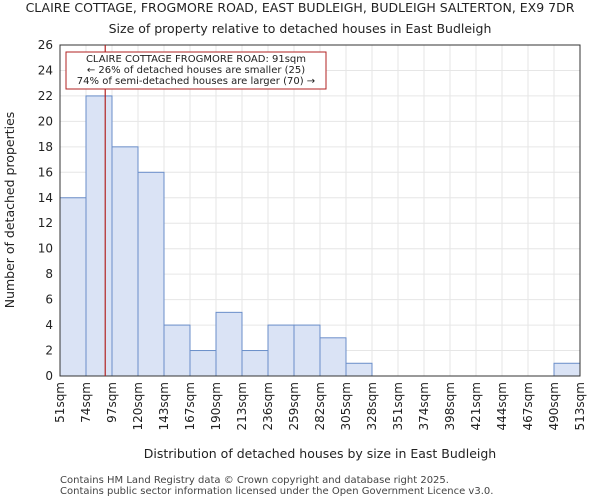  Describe the element at coordinates (177, 350) in the screenshot. I see `bar-143sqm` at that location.